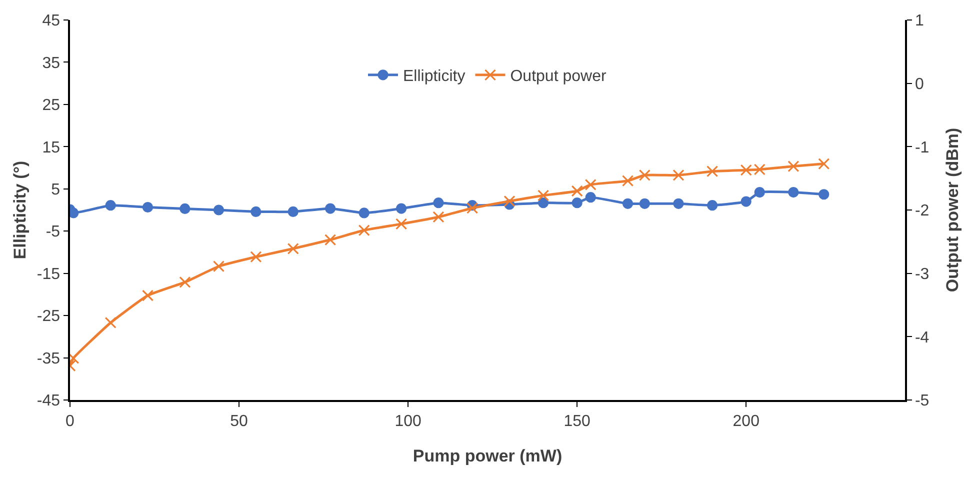  I want to click on y-tick-label: 35, so click(51, 63).